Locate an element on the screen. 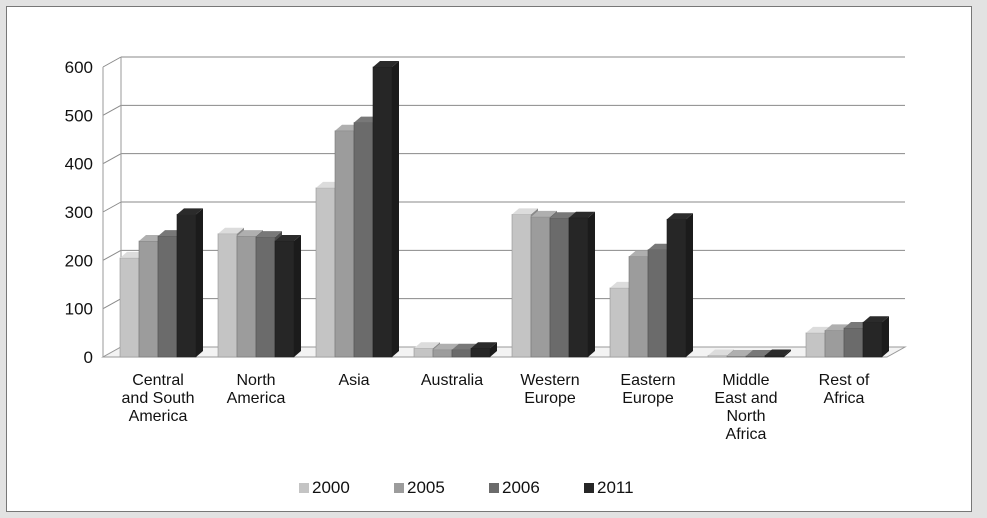 The width and height of the screenshot is (987, 518). x-tick-label: Middle East and North Africa is located at coordinates (745, 407).